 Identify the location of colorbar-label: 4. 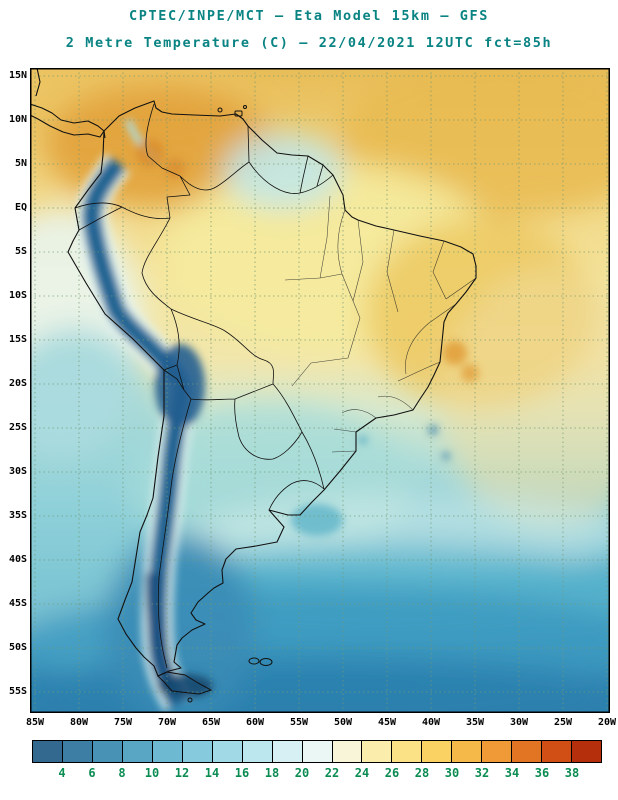
(62, 773).